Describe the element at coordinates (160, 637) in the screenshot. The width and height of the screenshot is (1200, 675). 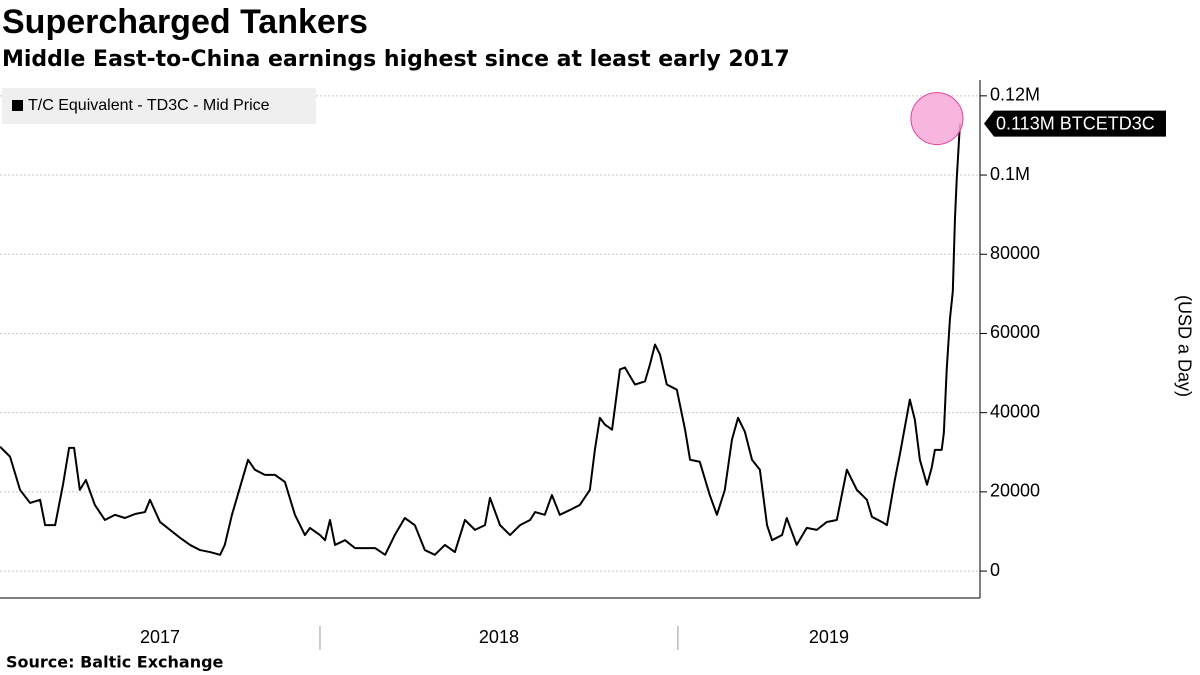
I see `x-tick-label: 2017` at that location.